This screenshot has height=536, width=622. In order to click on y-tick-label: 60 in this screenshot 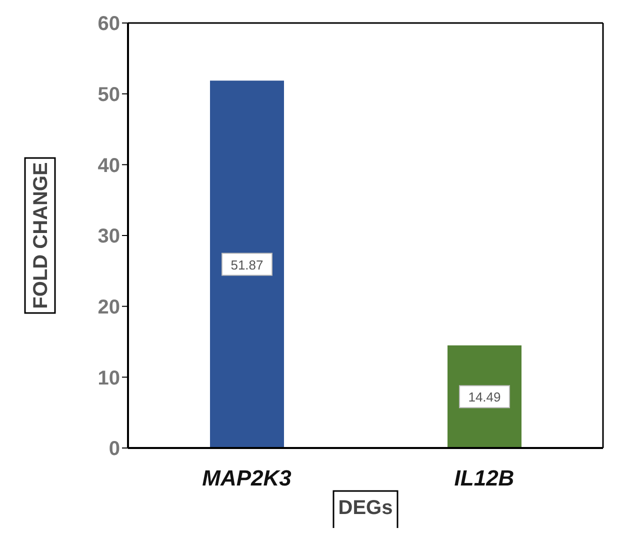, I will do `click(109, 24)`.